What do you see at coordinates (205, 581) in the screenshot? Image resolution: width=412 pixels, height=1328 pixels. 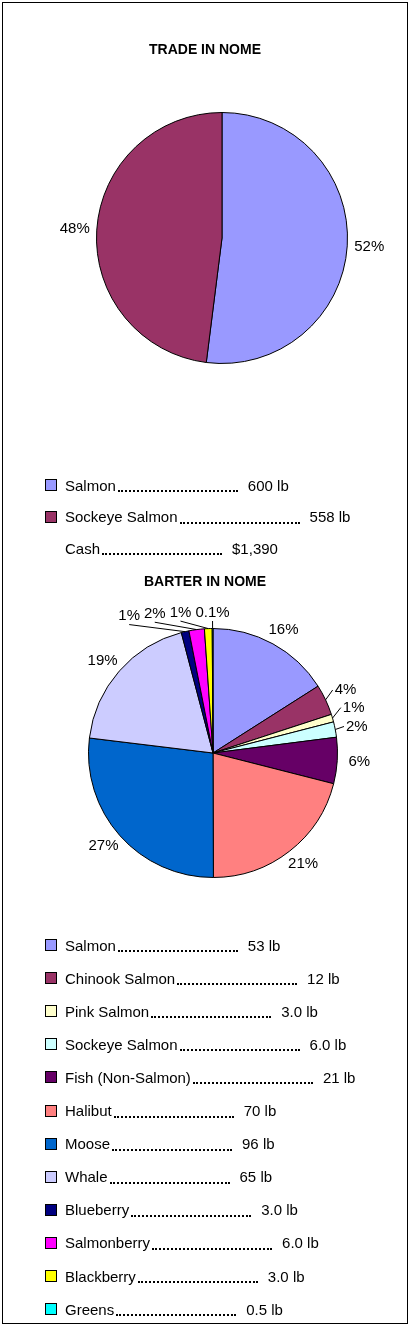 I see `chart-title: BARTER IN NOME` at bounding box center [205, 581].